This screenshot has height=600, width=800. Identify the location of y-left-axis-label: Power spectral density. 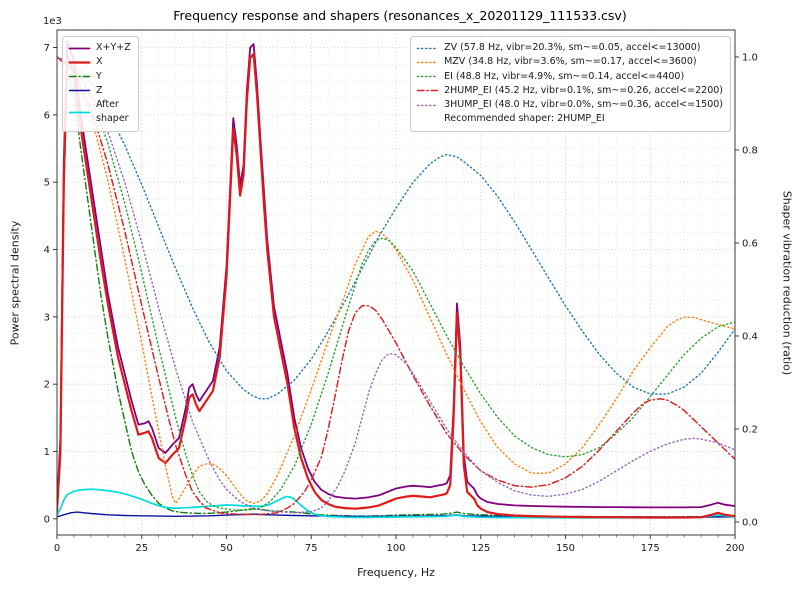
(15, 283).